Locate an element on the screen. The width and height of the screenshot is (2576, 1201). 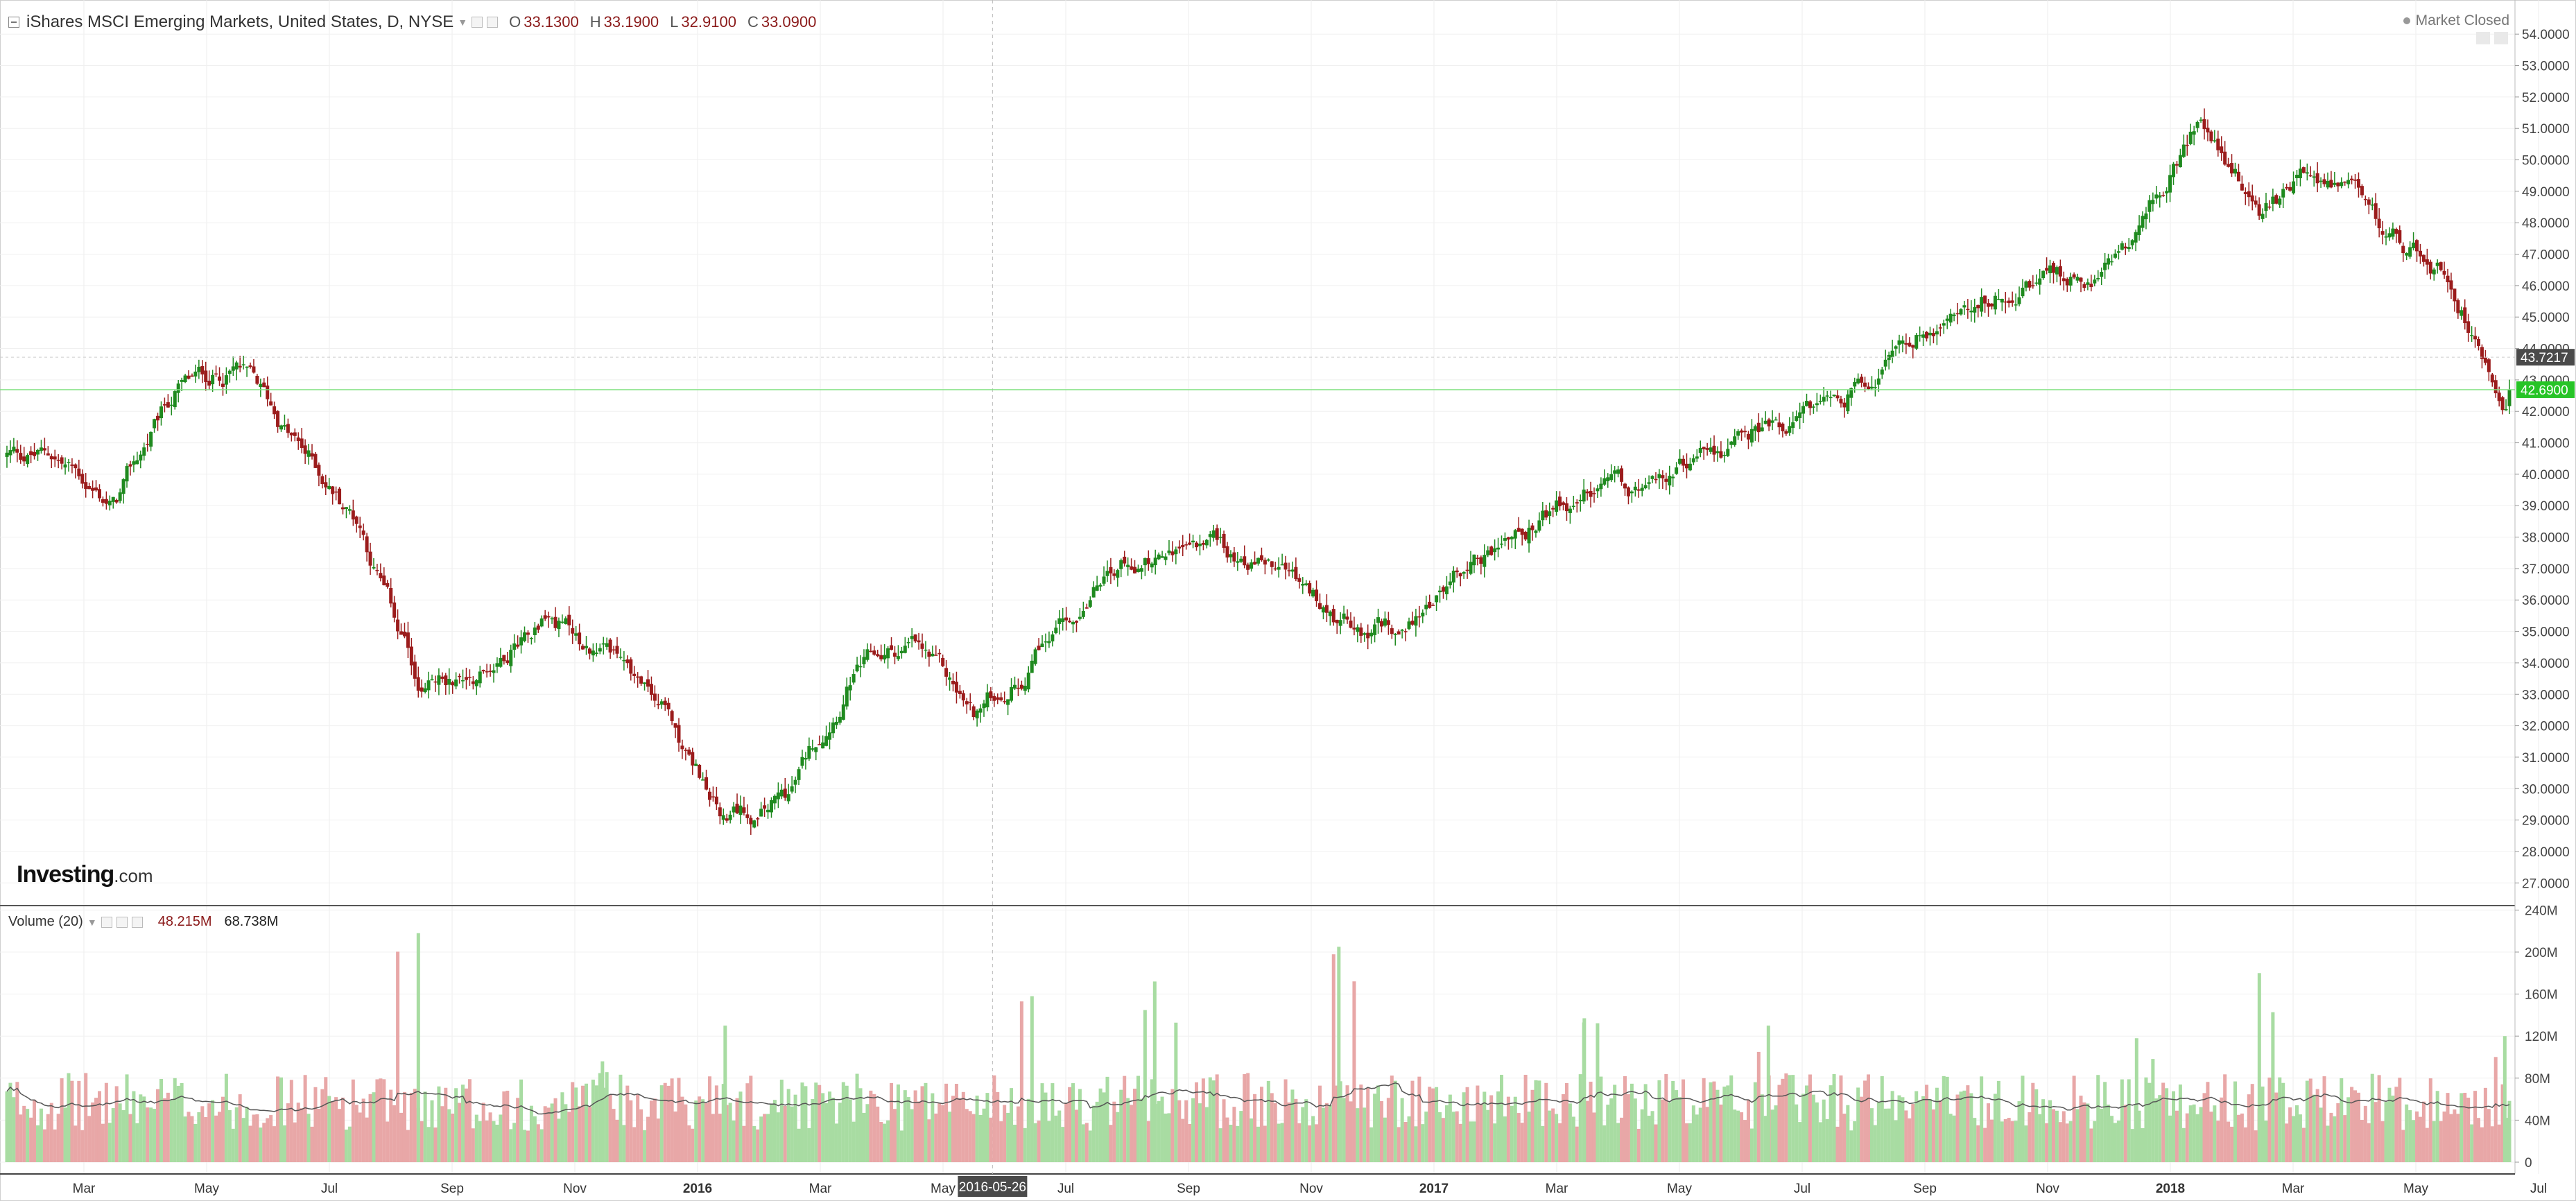
scroll-down-icon is located at coordinates (2501, 38).